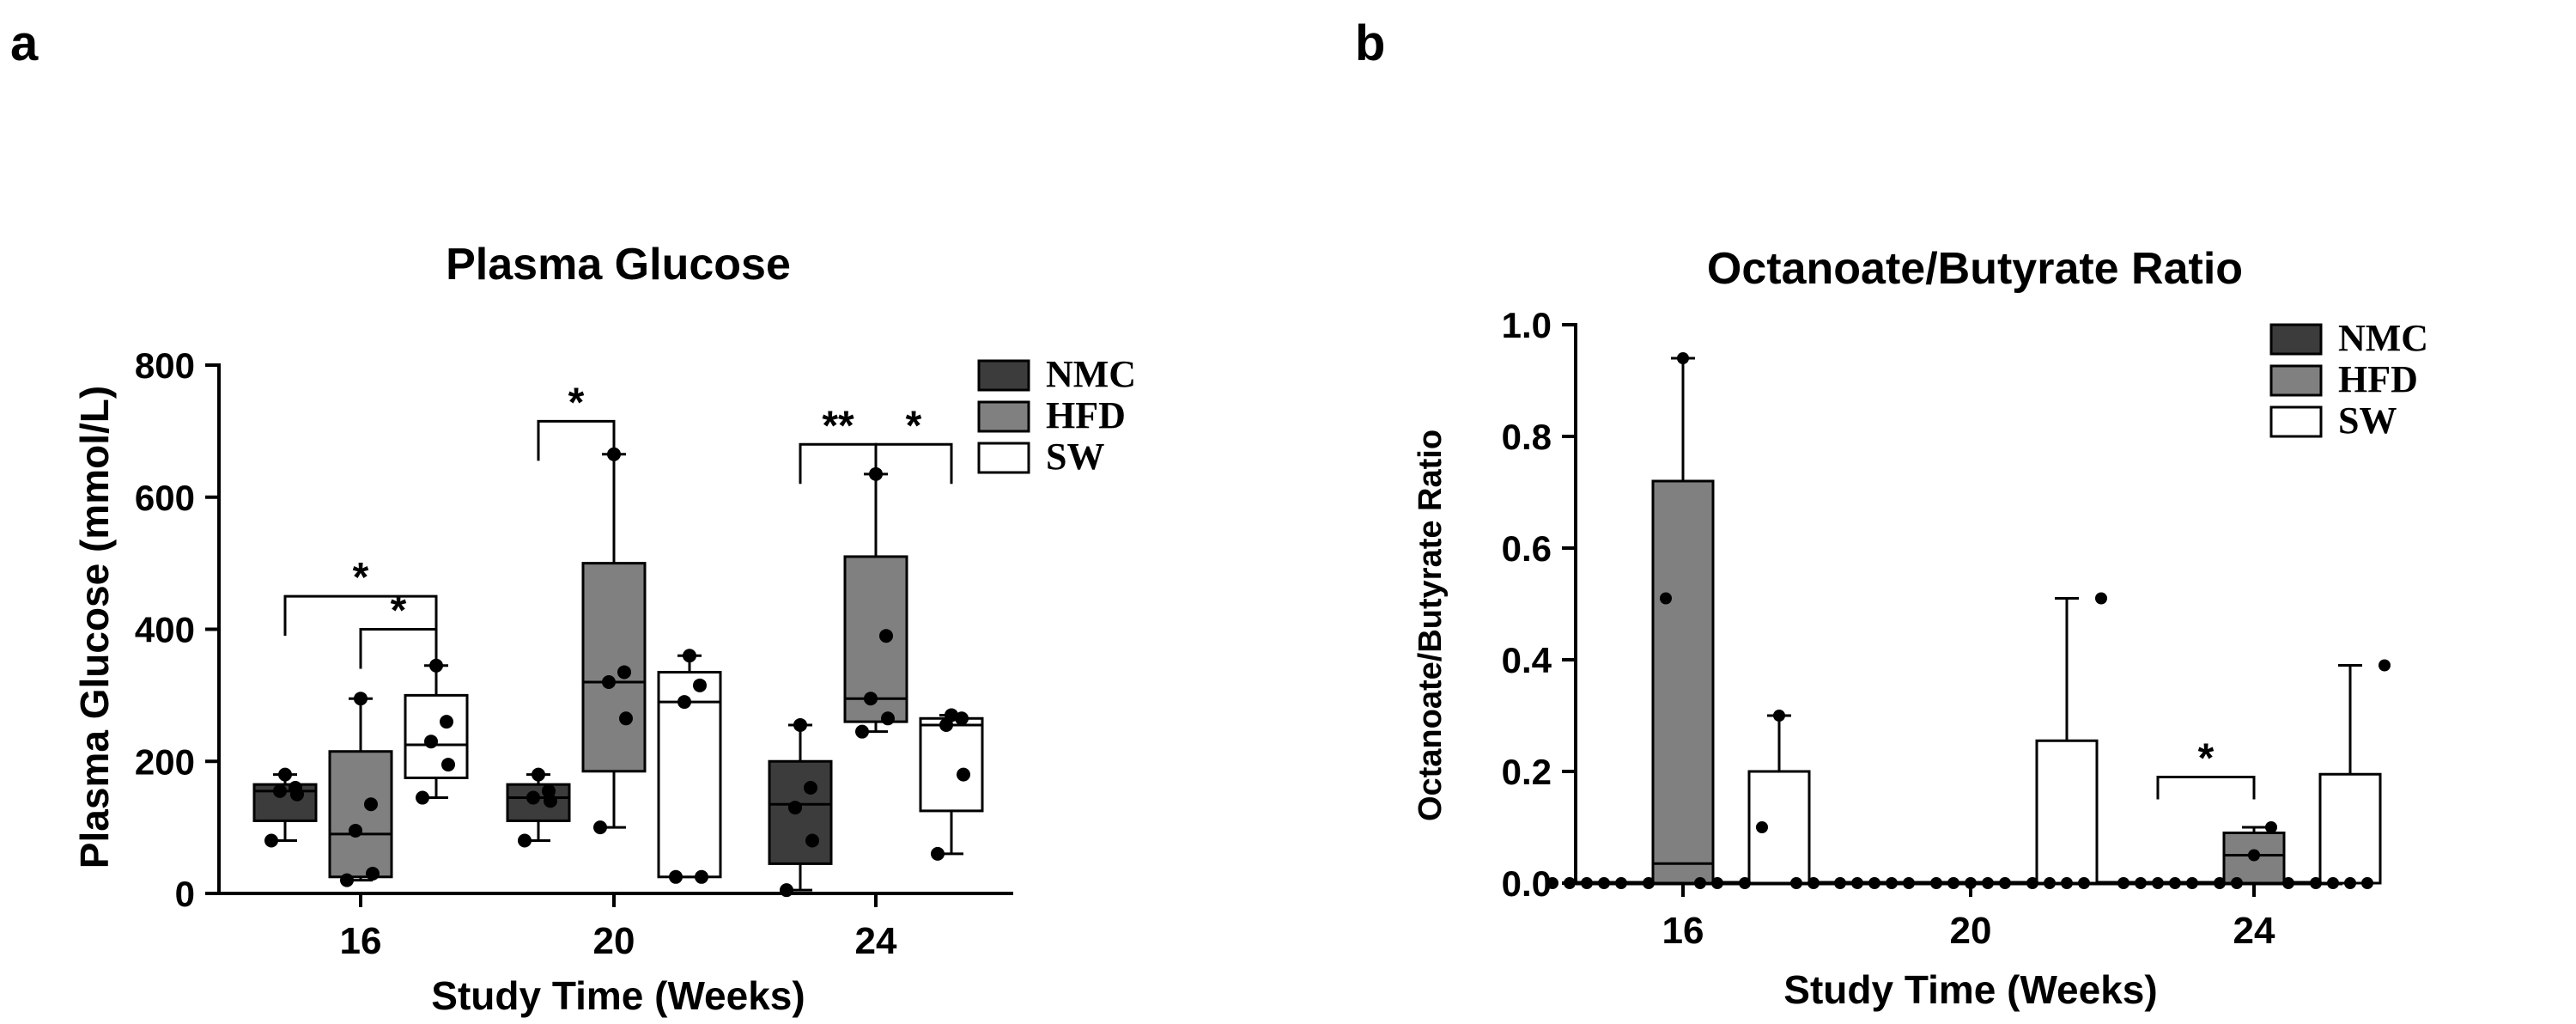  What do you see at coordinates (576, 402) in the screenshot?
I see `significance-2-label: *` at bounding box center [576, 402].